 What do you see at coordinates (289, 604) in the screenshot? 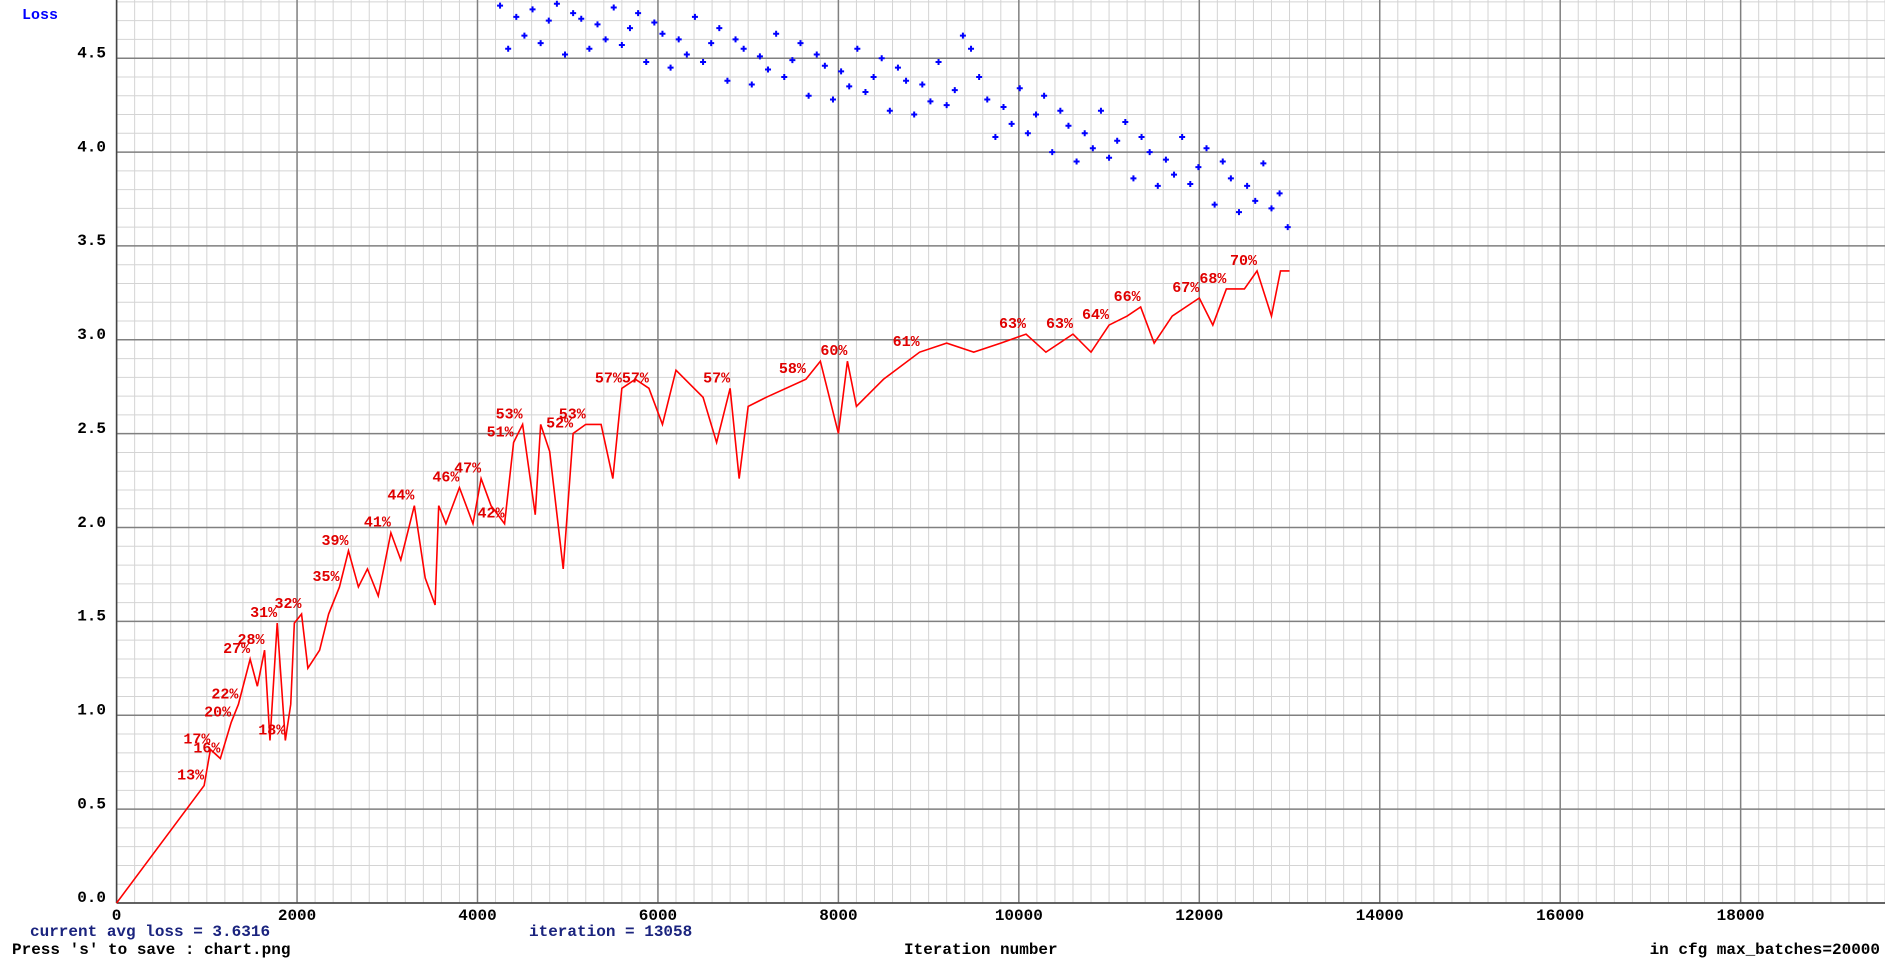
I see `map-label: 32%` at bounding box center [289, 604].